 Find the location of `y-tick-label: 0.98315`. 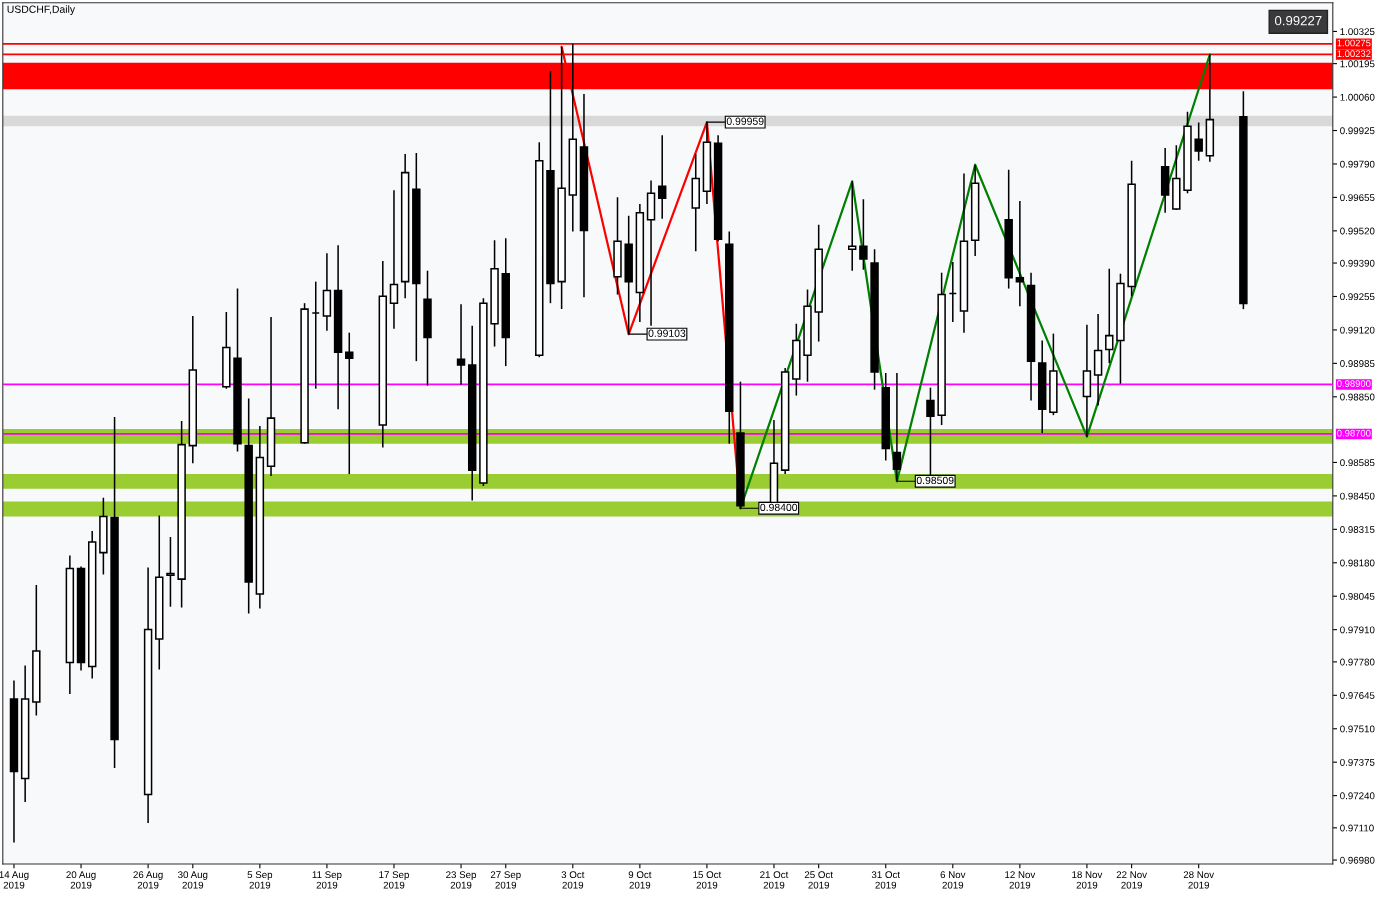

y-tick-label: 0.98315 is located at coordinates (1357, 529).